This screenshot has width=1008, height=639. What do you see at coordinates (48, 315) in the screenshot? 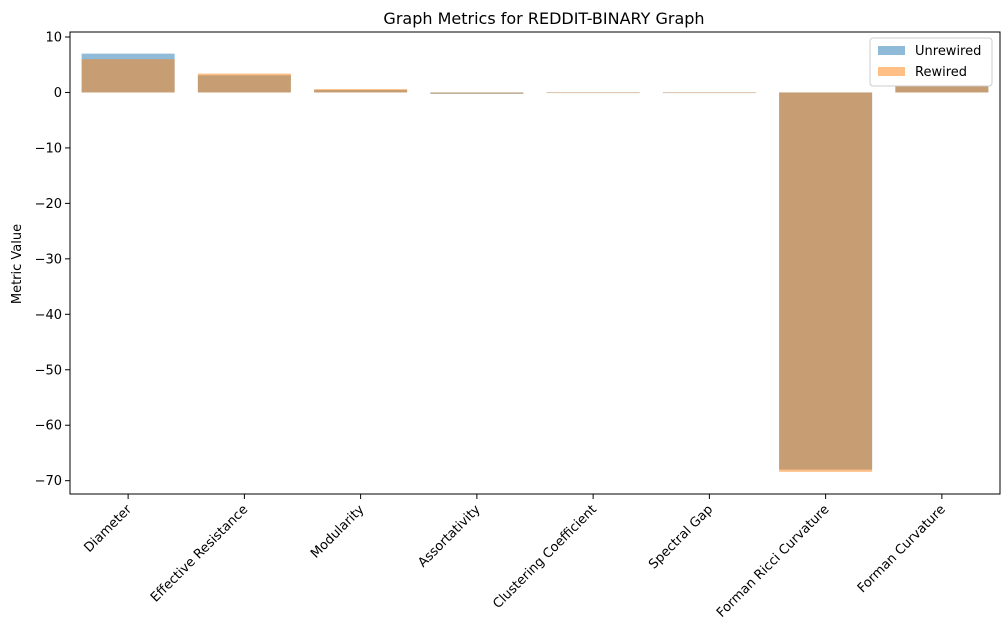
I see `y-tick-label: −40` at bounding box center [48, 315].